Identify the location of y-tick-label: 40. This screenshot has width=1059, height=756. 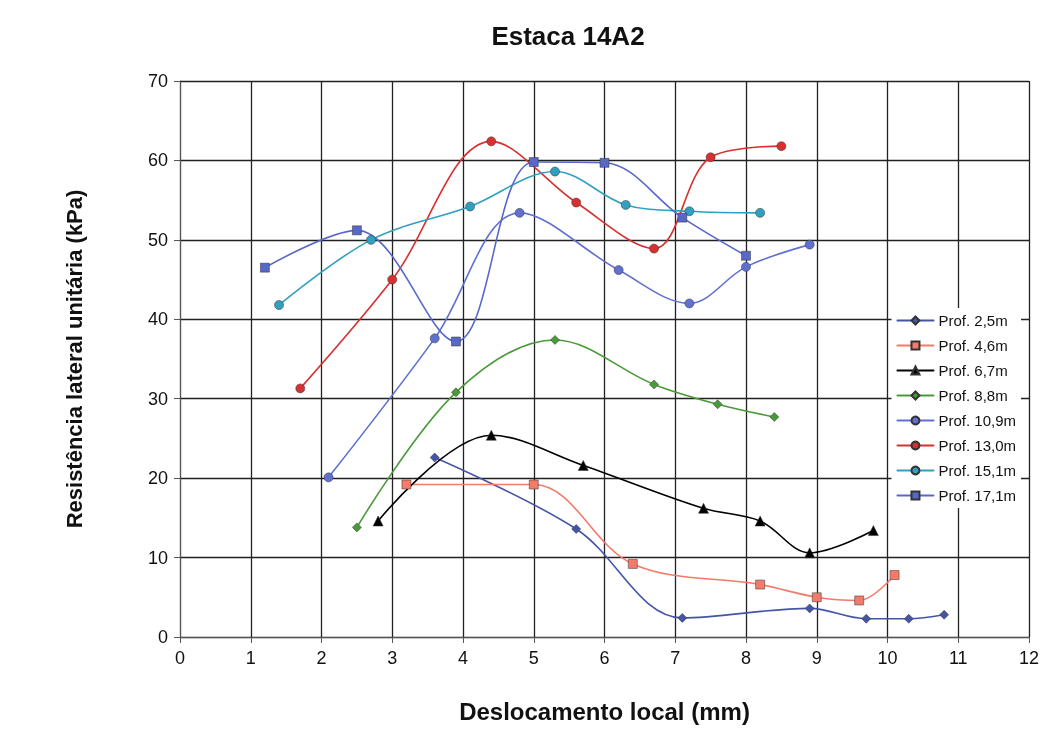
(157, 319).